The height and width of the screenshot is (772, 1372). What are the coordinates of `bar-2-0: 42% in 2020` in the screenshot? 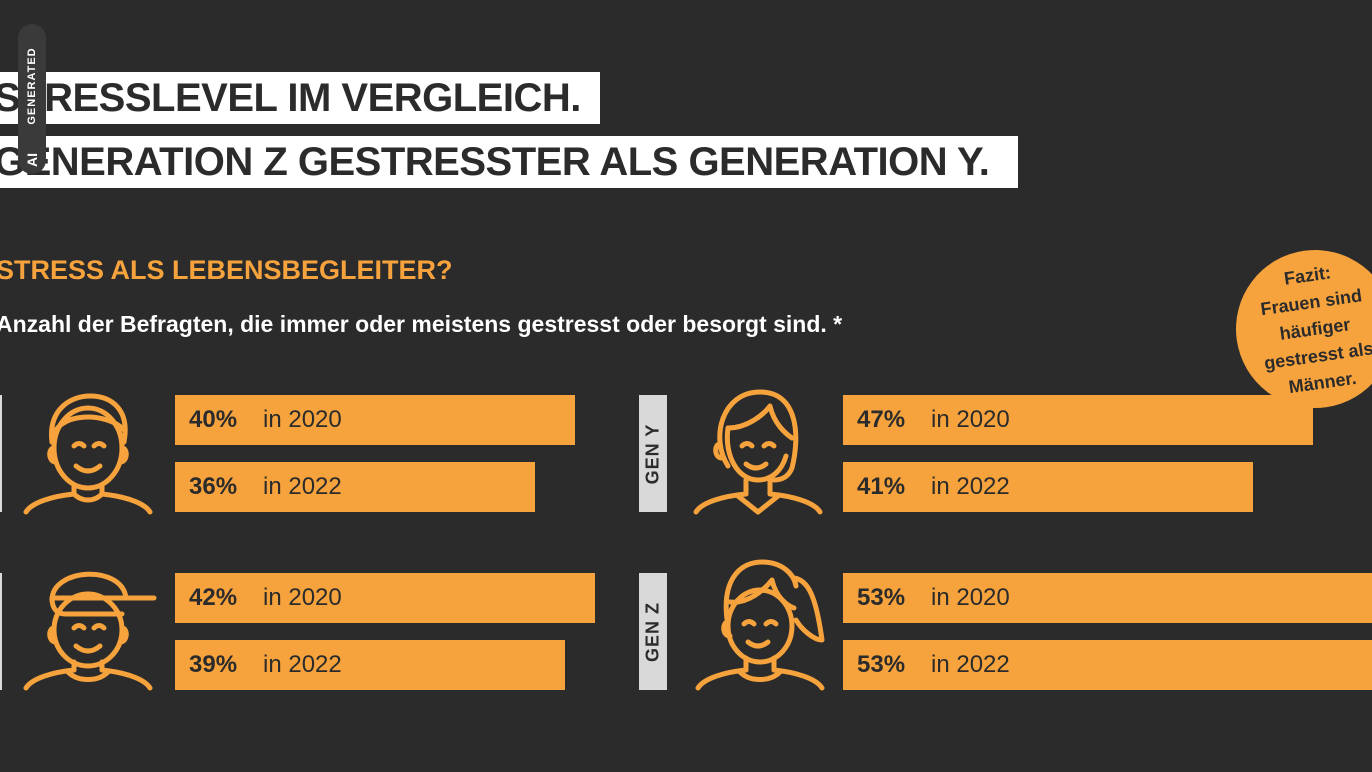 It's located at (385, 598).